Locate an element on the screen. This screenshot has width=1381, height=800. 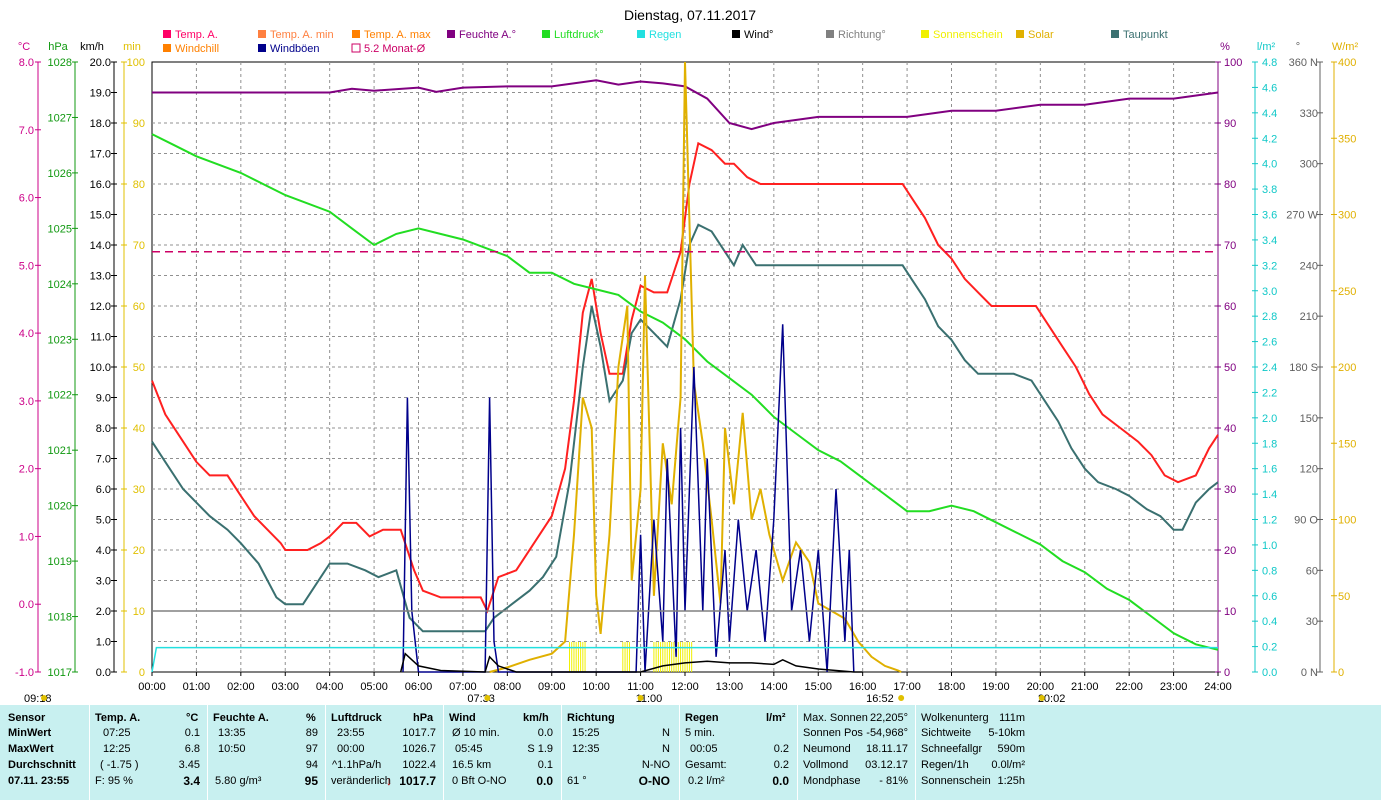
legend-item: Luftdruck° is located at coordinates (573, 35).